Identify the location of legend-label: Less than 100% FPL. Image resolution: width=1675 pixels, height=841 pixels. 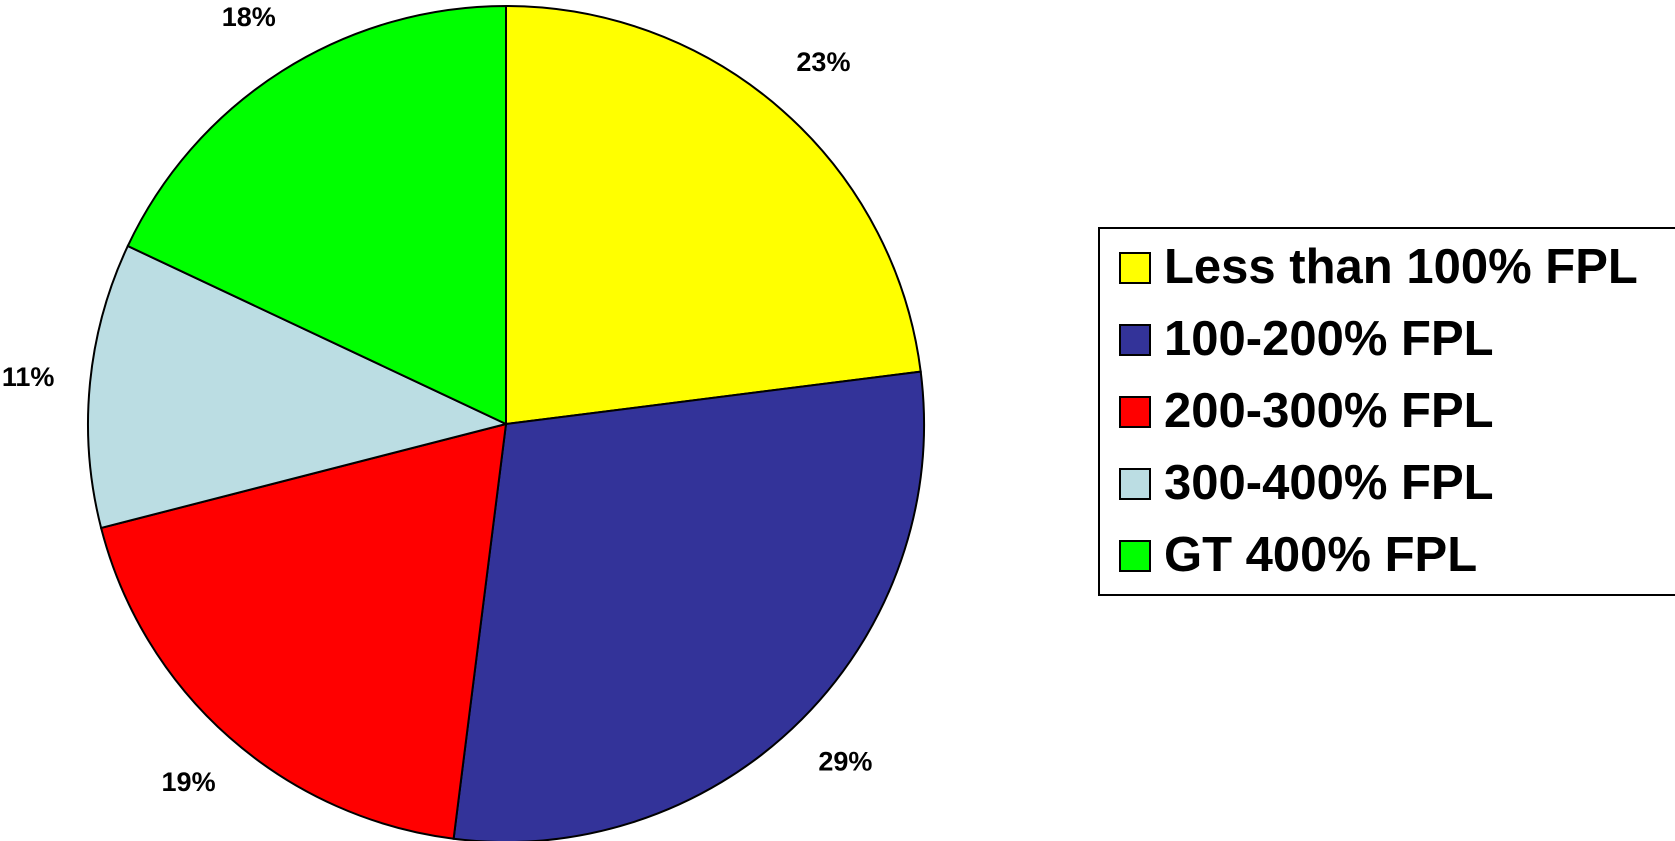
(1401, 267).